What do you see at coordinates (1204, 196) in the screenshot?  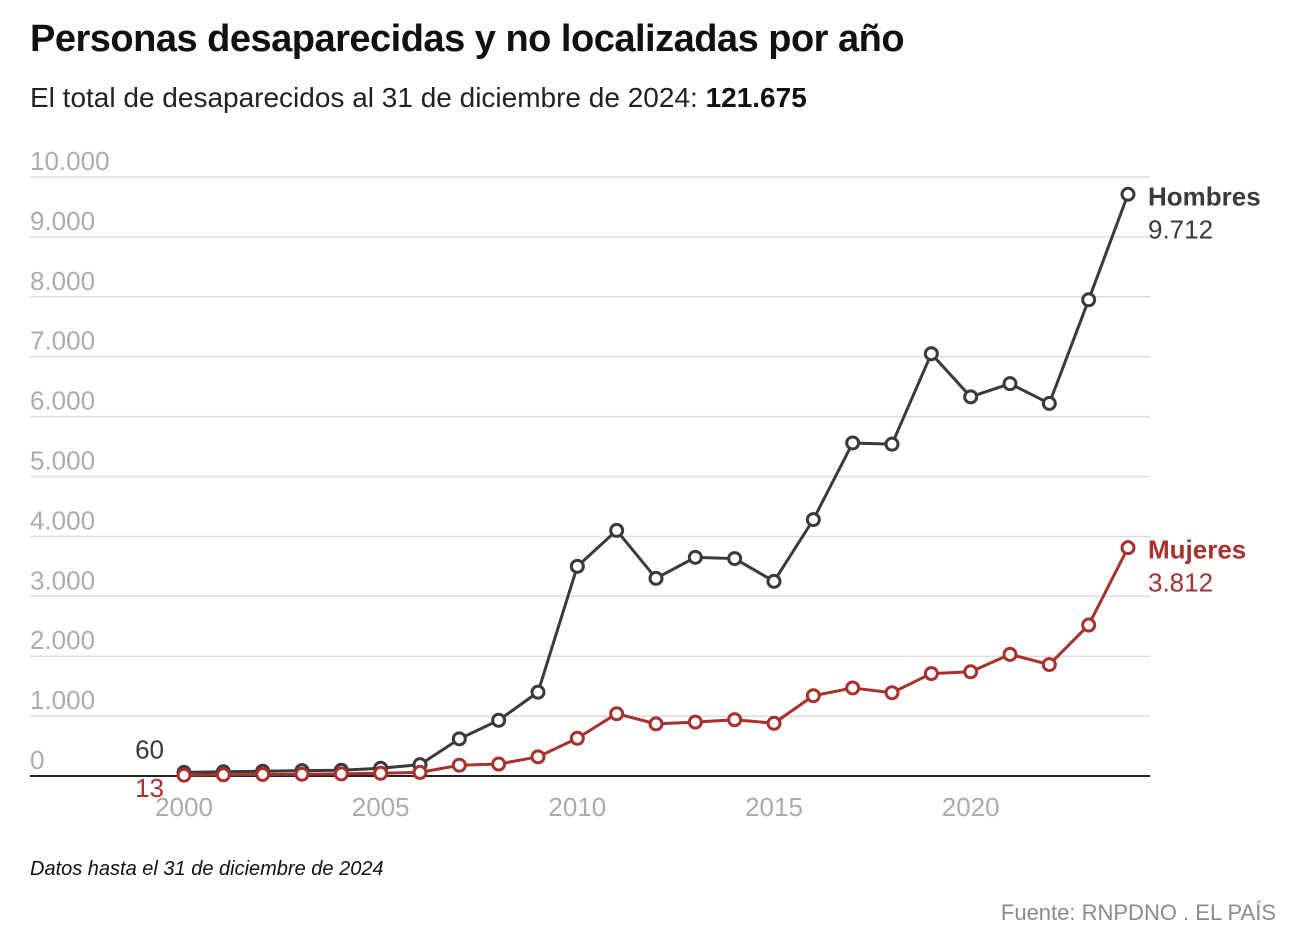 I see `series-name-hombres: Hombres` at bounding box center [1204, 196].